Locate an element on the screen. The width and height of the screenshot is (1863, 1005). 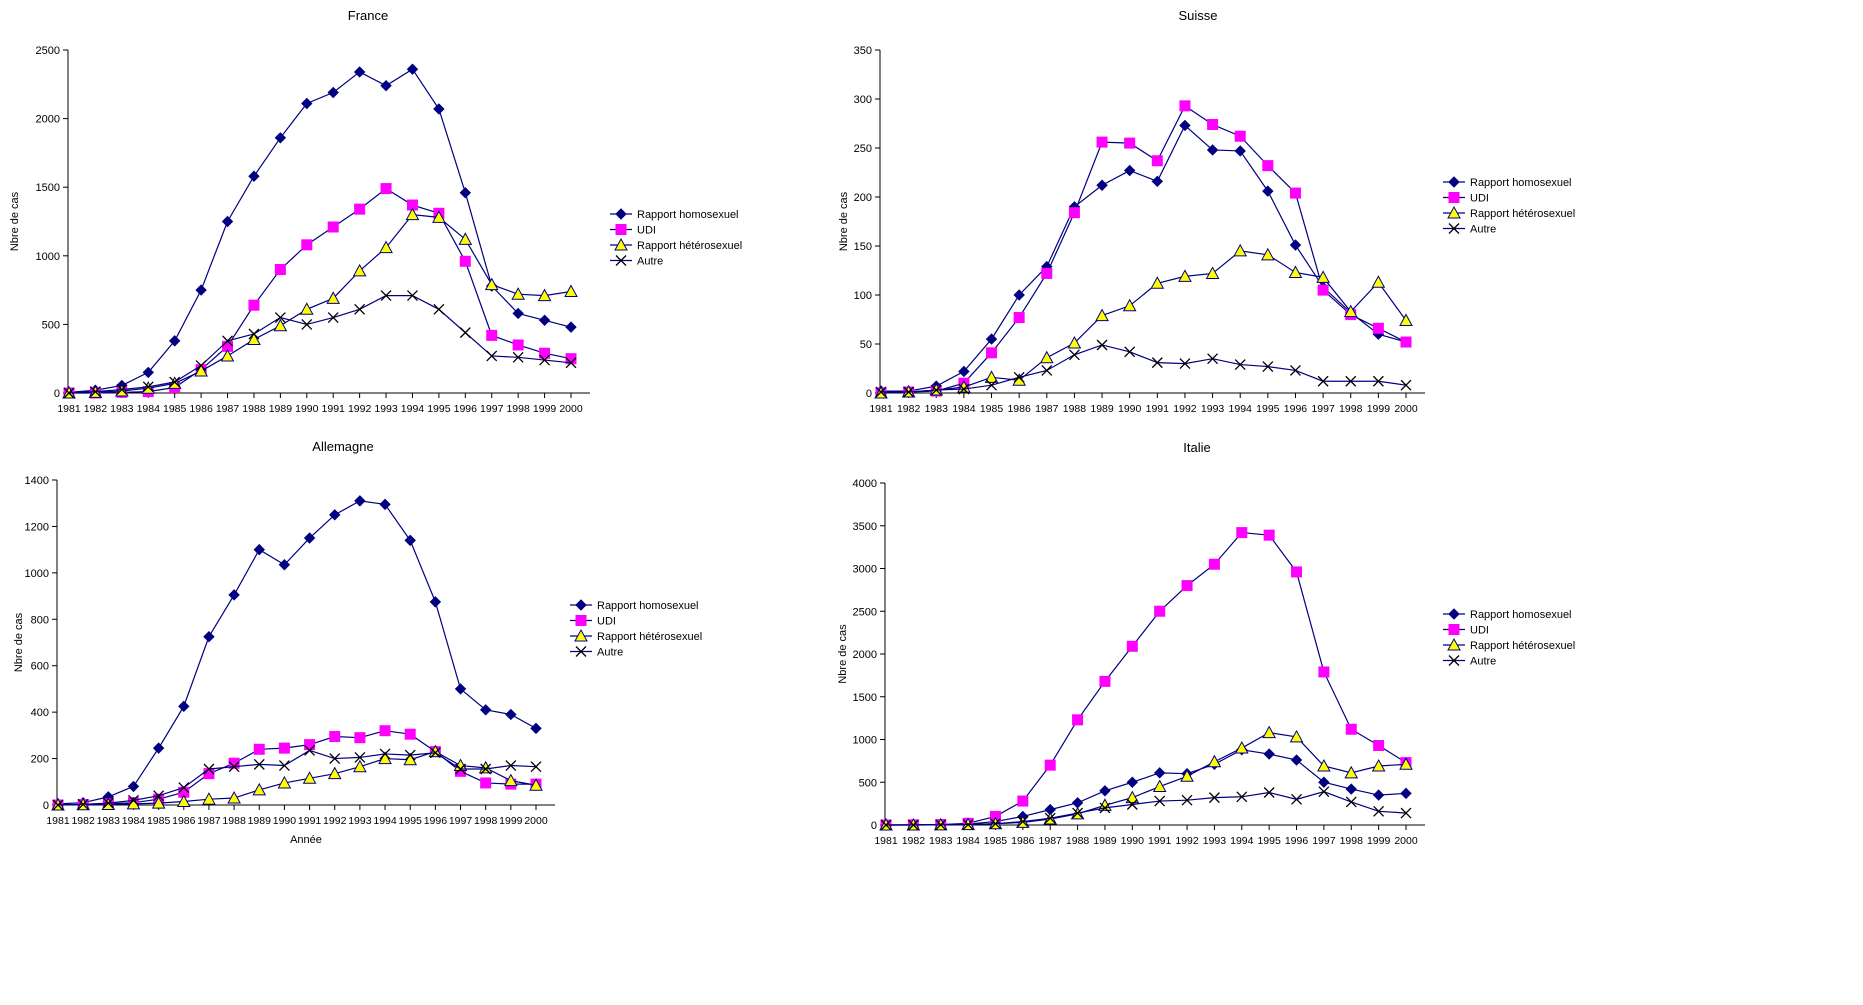
x-tick-label: 1985 is located at coordinates (992, 409).